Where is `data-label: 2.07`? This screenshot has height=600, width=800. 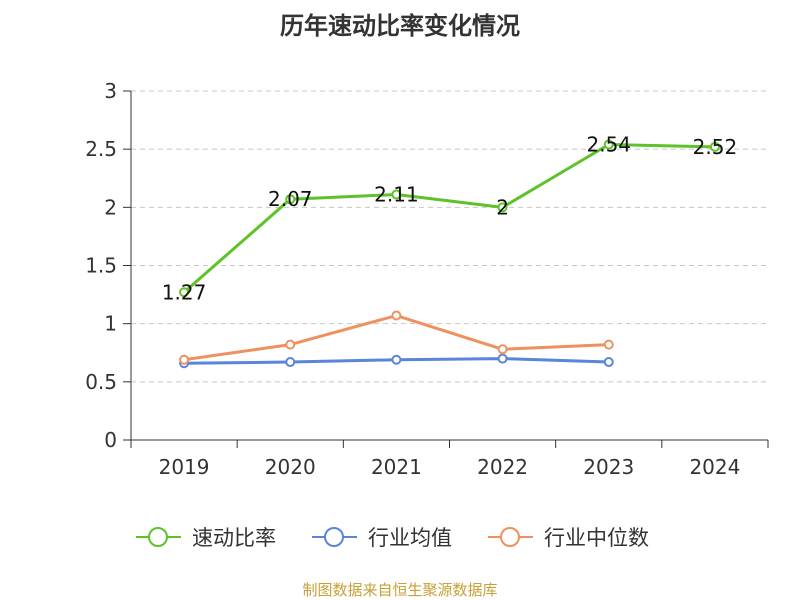 data-label: 2.07 is located at coordinates (290, 199).